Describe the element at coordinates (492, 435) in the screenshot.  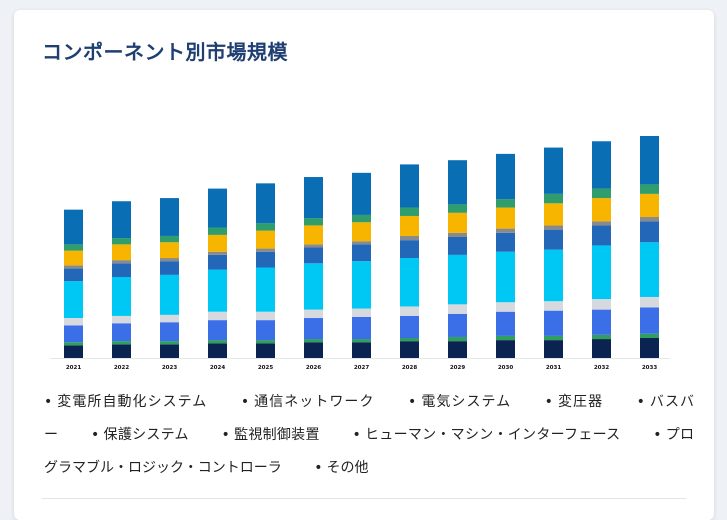
I see `legend-label: ヒューマン・マシン・インターフェース` at that location.